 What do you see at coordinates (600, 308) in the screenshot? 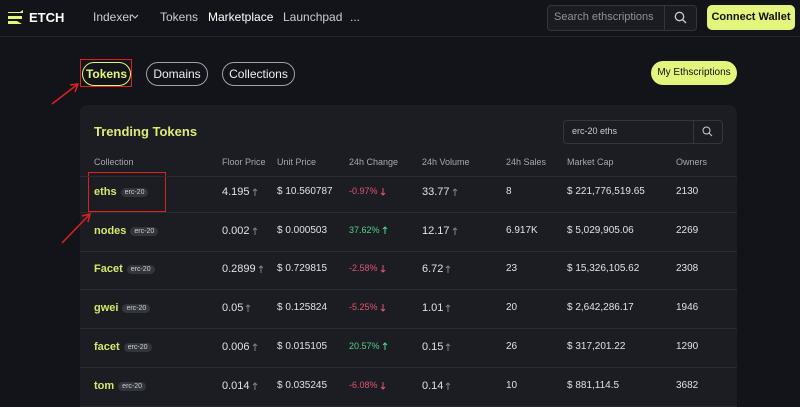
I see `market-cap: $ 2,642,286.17` at bounding box center [600, 308].